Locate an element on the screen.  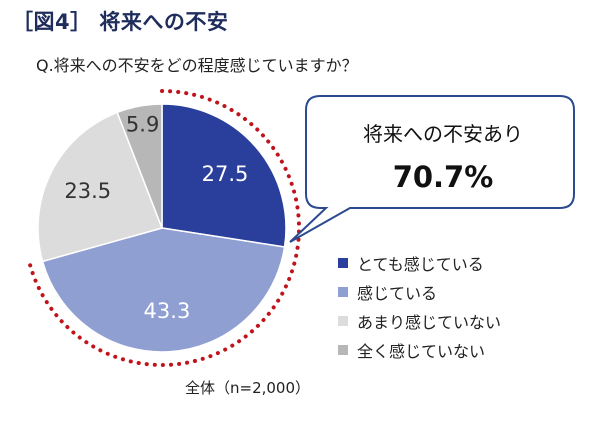
legend-item-very-much: とても感じている is located at coordinates (419, 262).